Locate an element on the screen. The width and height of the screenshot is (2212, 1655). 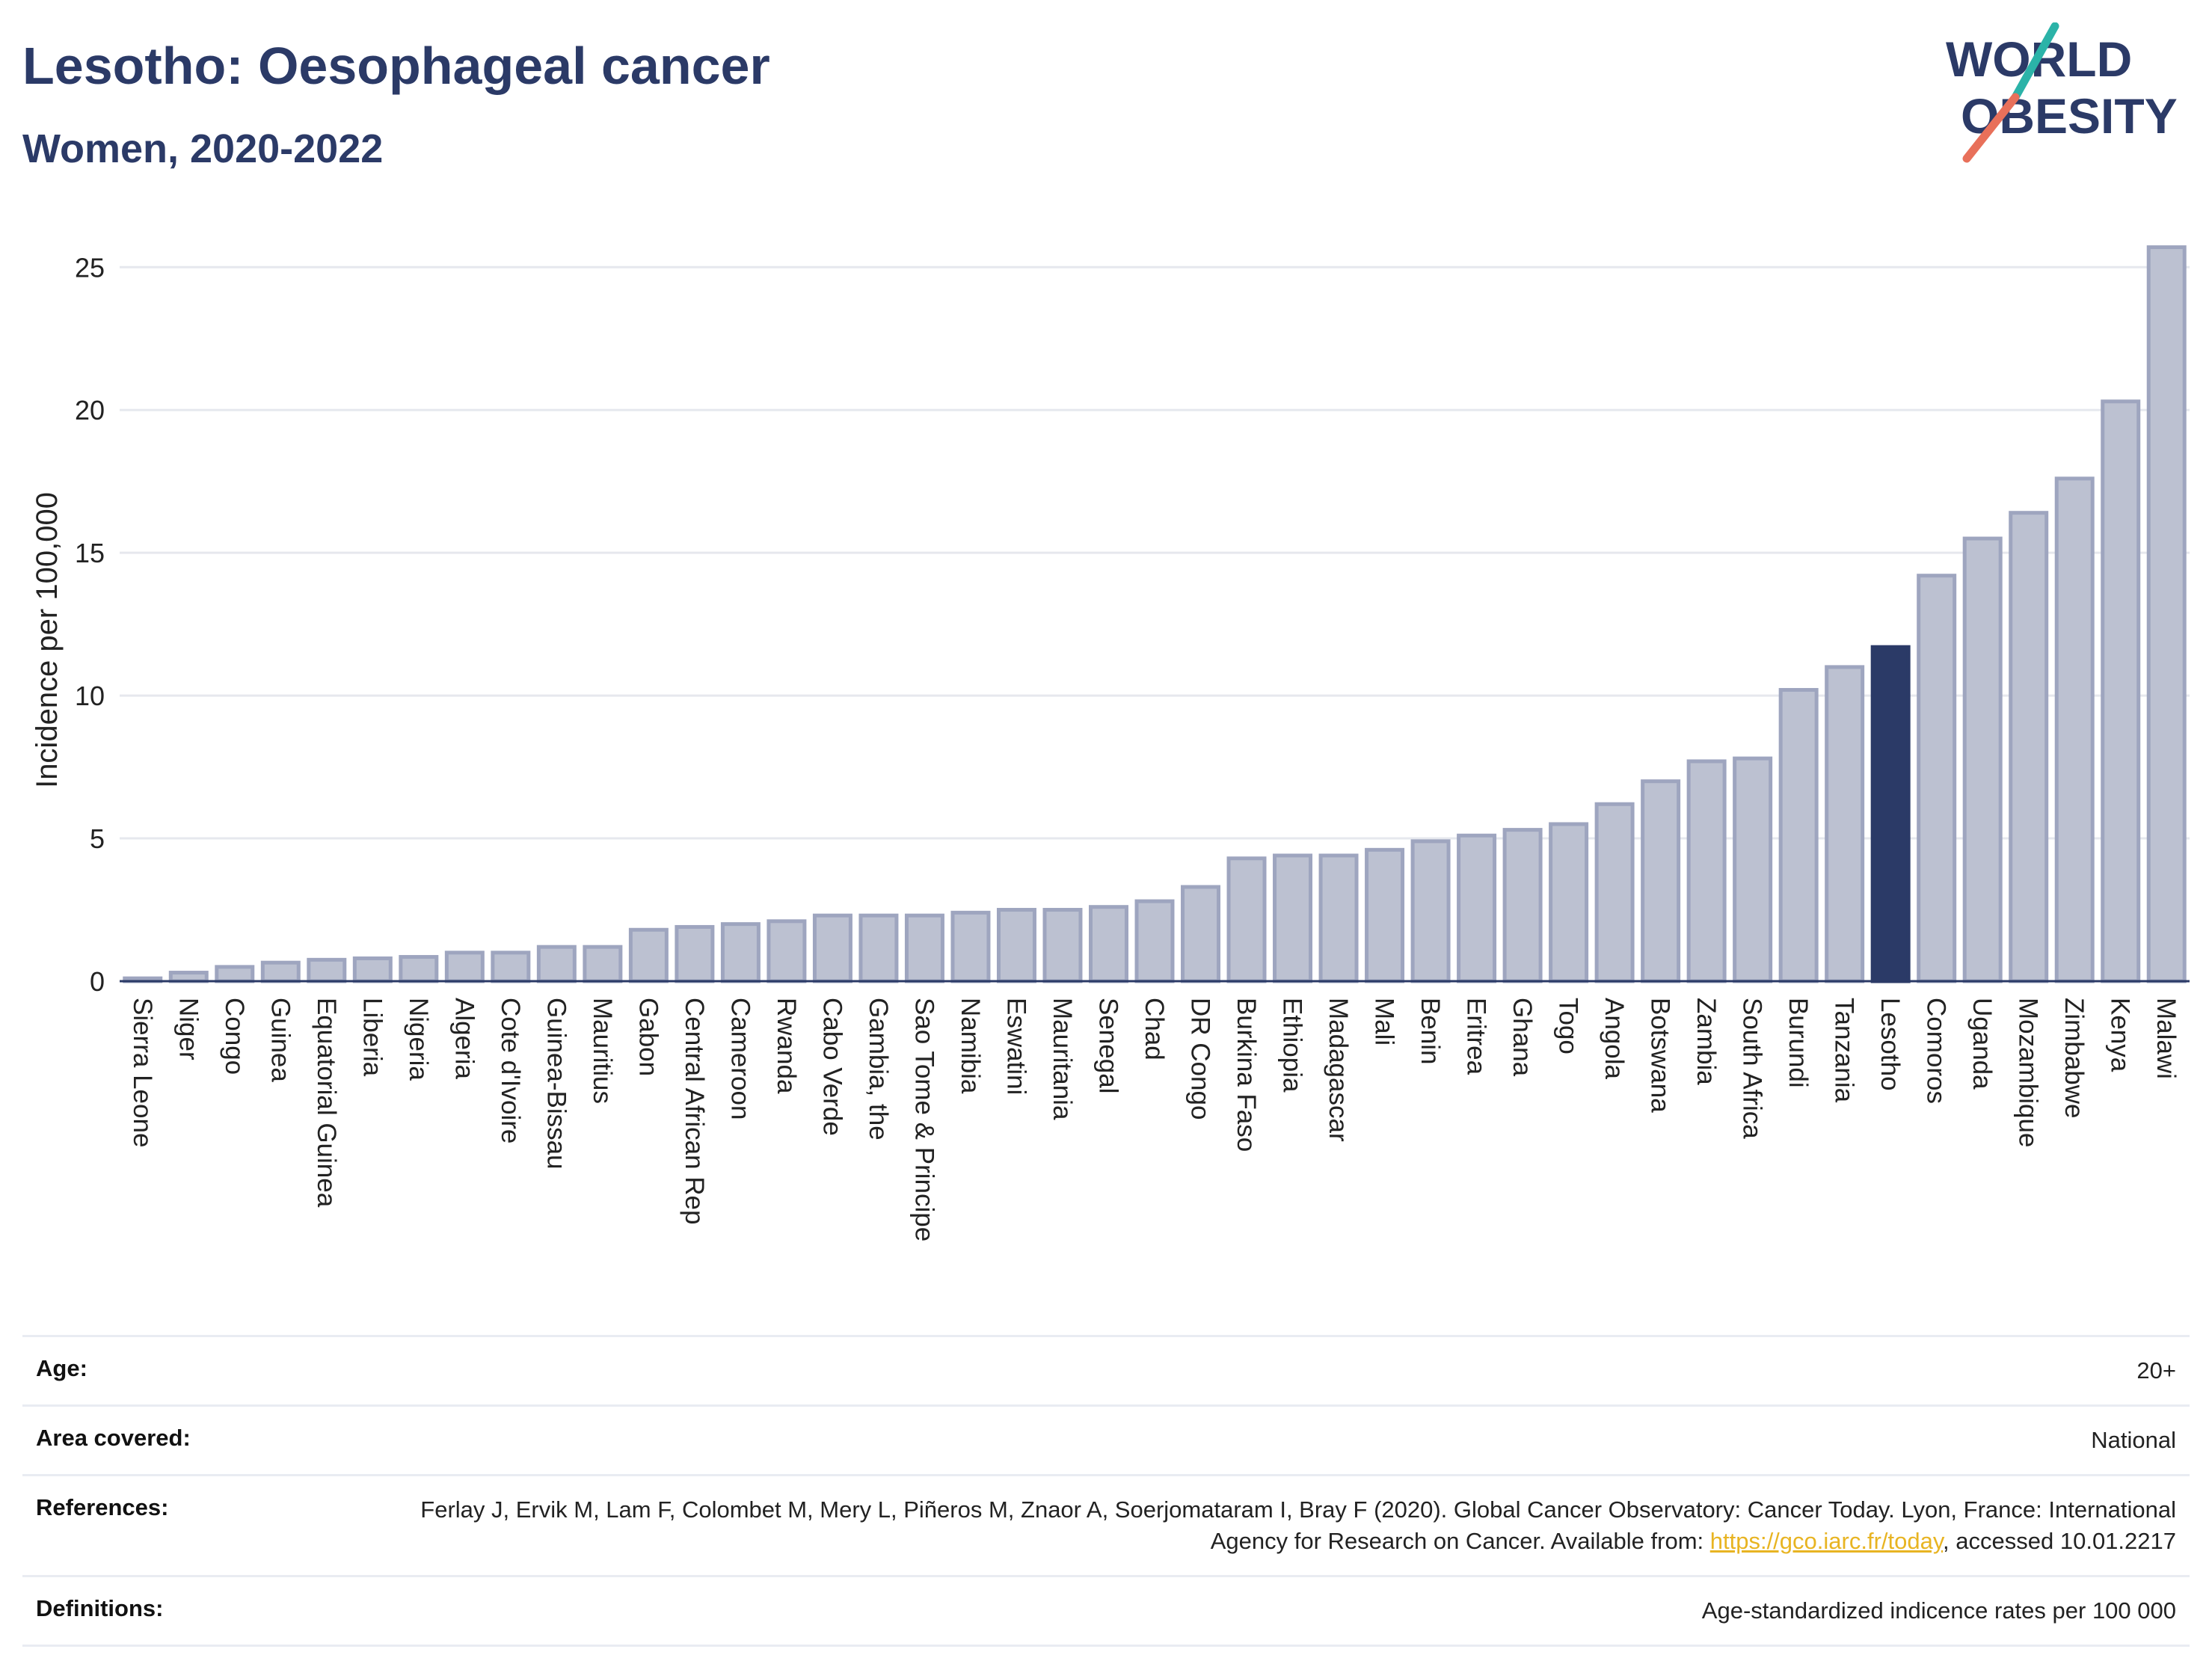
x-tick-label: Burundi is located at coordinates (1798, 1043).